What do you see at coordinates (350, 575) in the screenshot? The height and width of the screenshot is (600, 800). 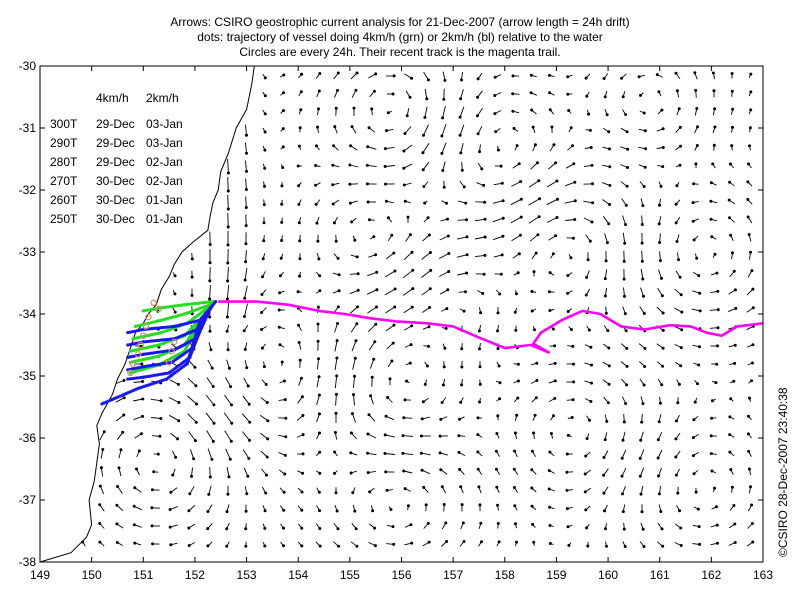 I see `x-tick-label: 155` at bounding box center [350, 575].